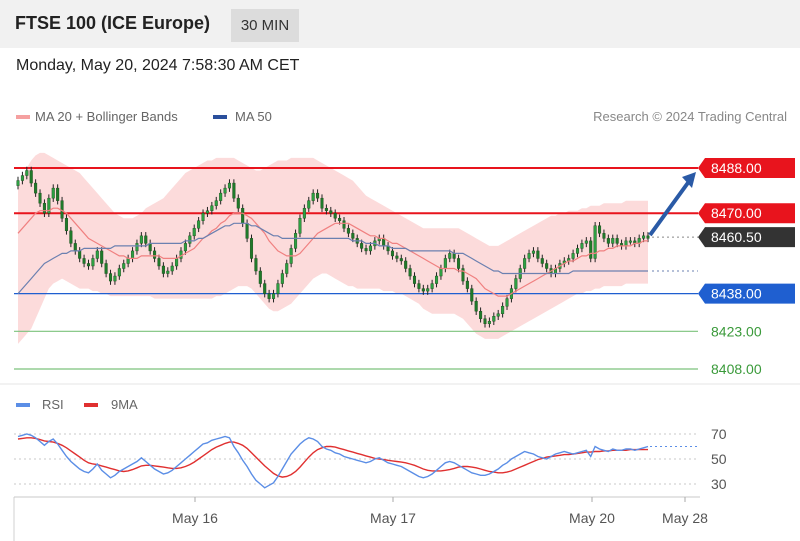  What do you see at coordinates (393, 518) in the screenshot?
I see `x-label-may-17: May 17` at bounding box center [393, 518].